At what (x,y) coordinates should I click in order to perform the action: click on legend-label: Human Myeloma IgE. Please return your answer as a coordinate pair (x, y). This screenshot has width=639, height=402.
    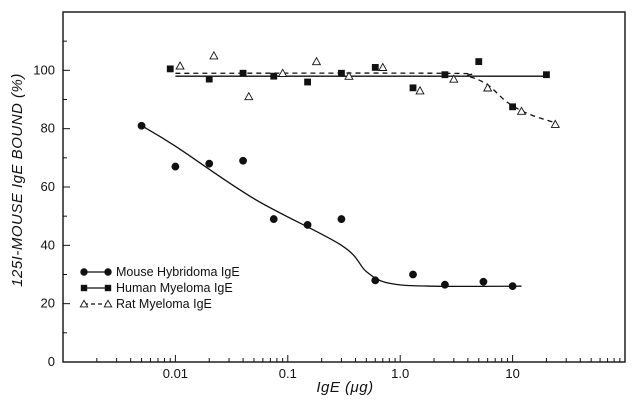
    Looking at the image, I should click on (174, 288).